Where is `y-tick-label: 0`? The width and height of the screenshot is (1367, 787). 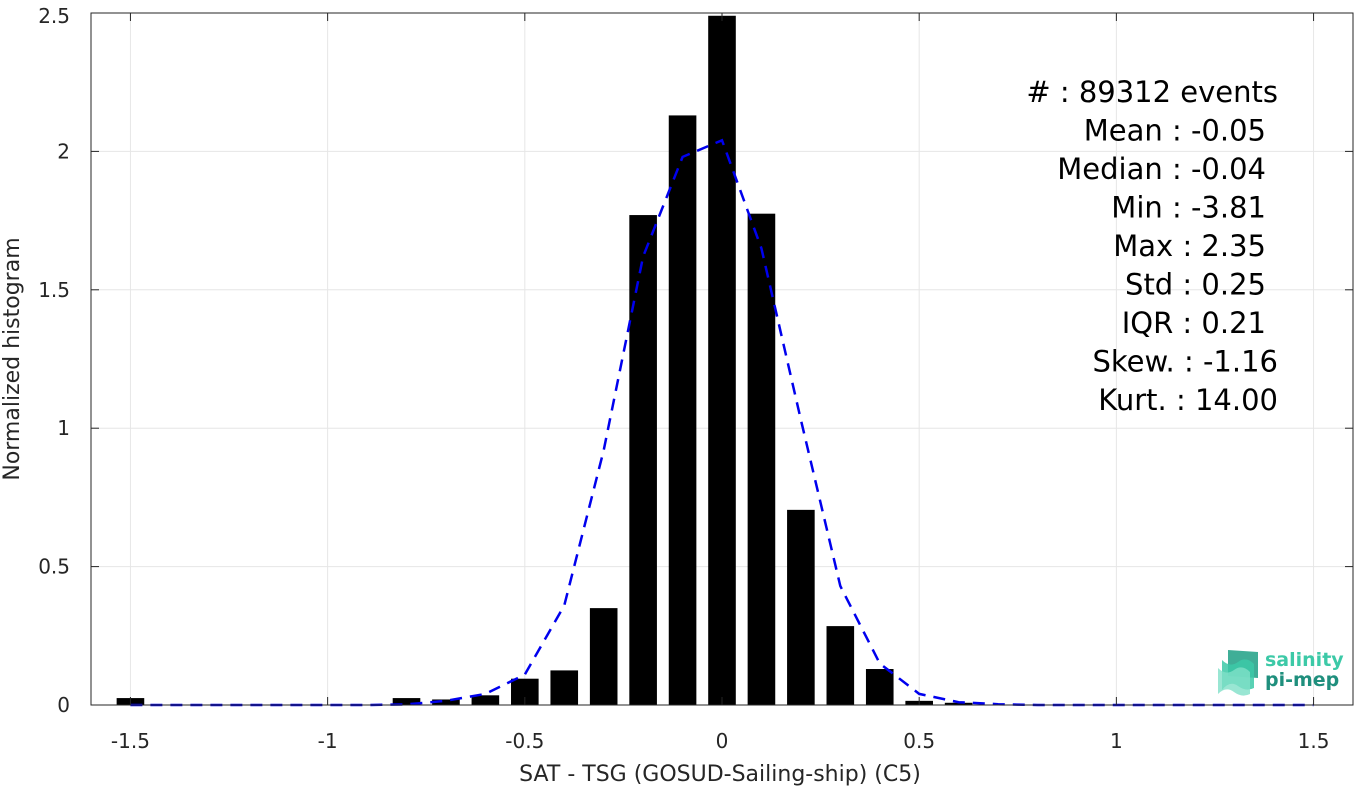
y-tick-label: 0 is located at coordinates (63, 705).